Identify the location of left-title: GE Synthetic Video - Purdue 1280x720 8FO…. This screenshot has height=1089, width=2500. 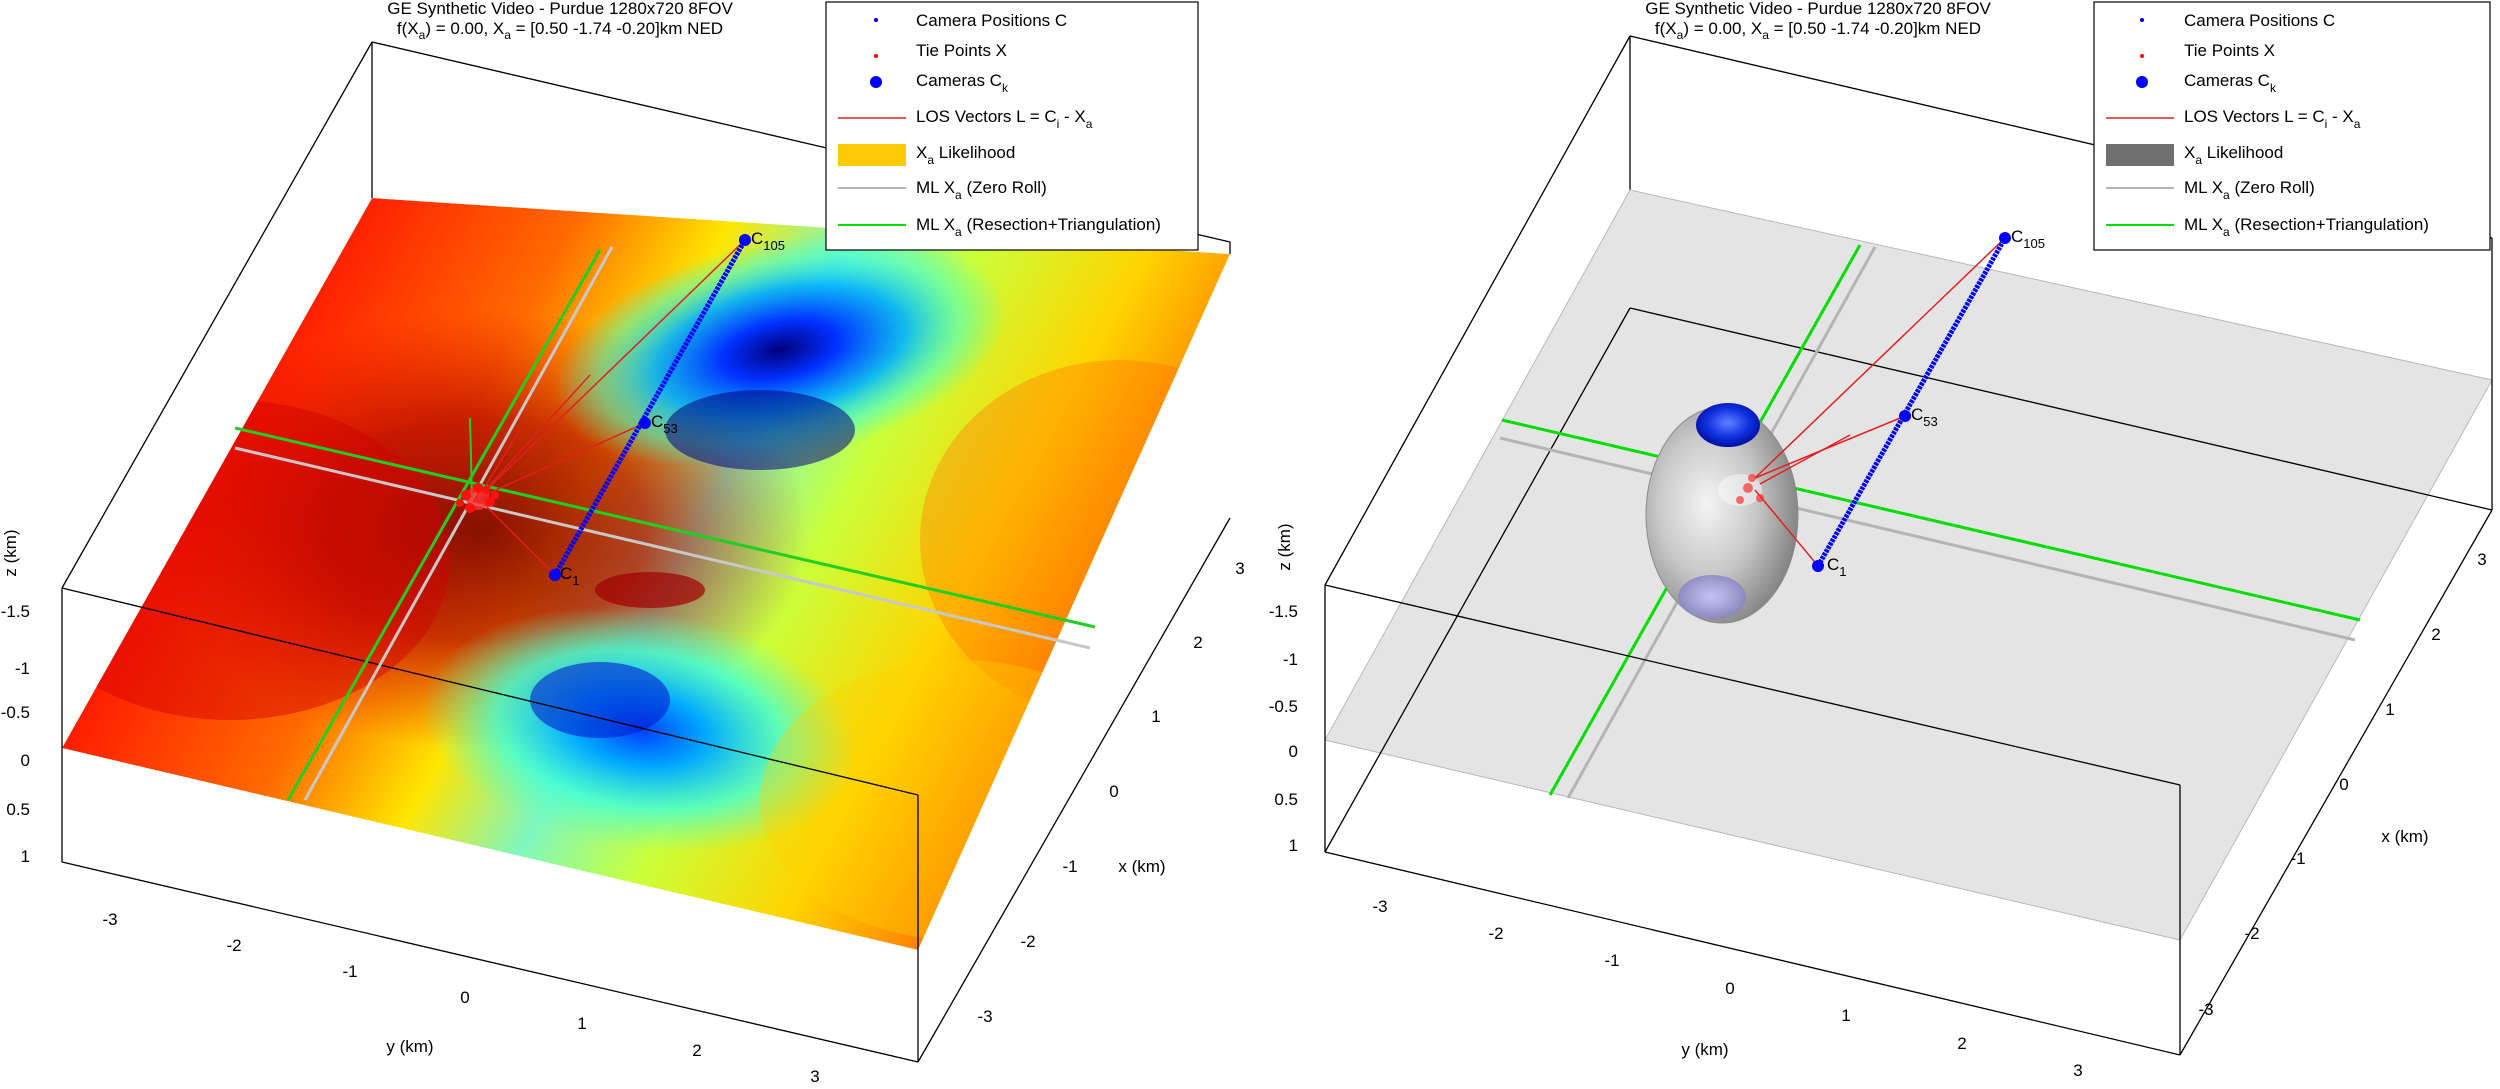
(560, 21).